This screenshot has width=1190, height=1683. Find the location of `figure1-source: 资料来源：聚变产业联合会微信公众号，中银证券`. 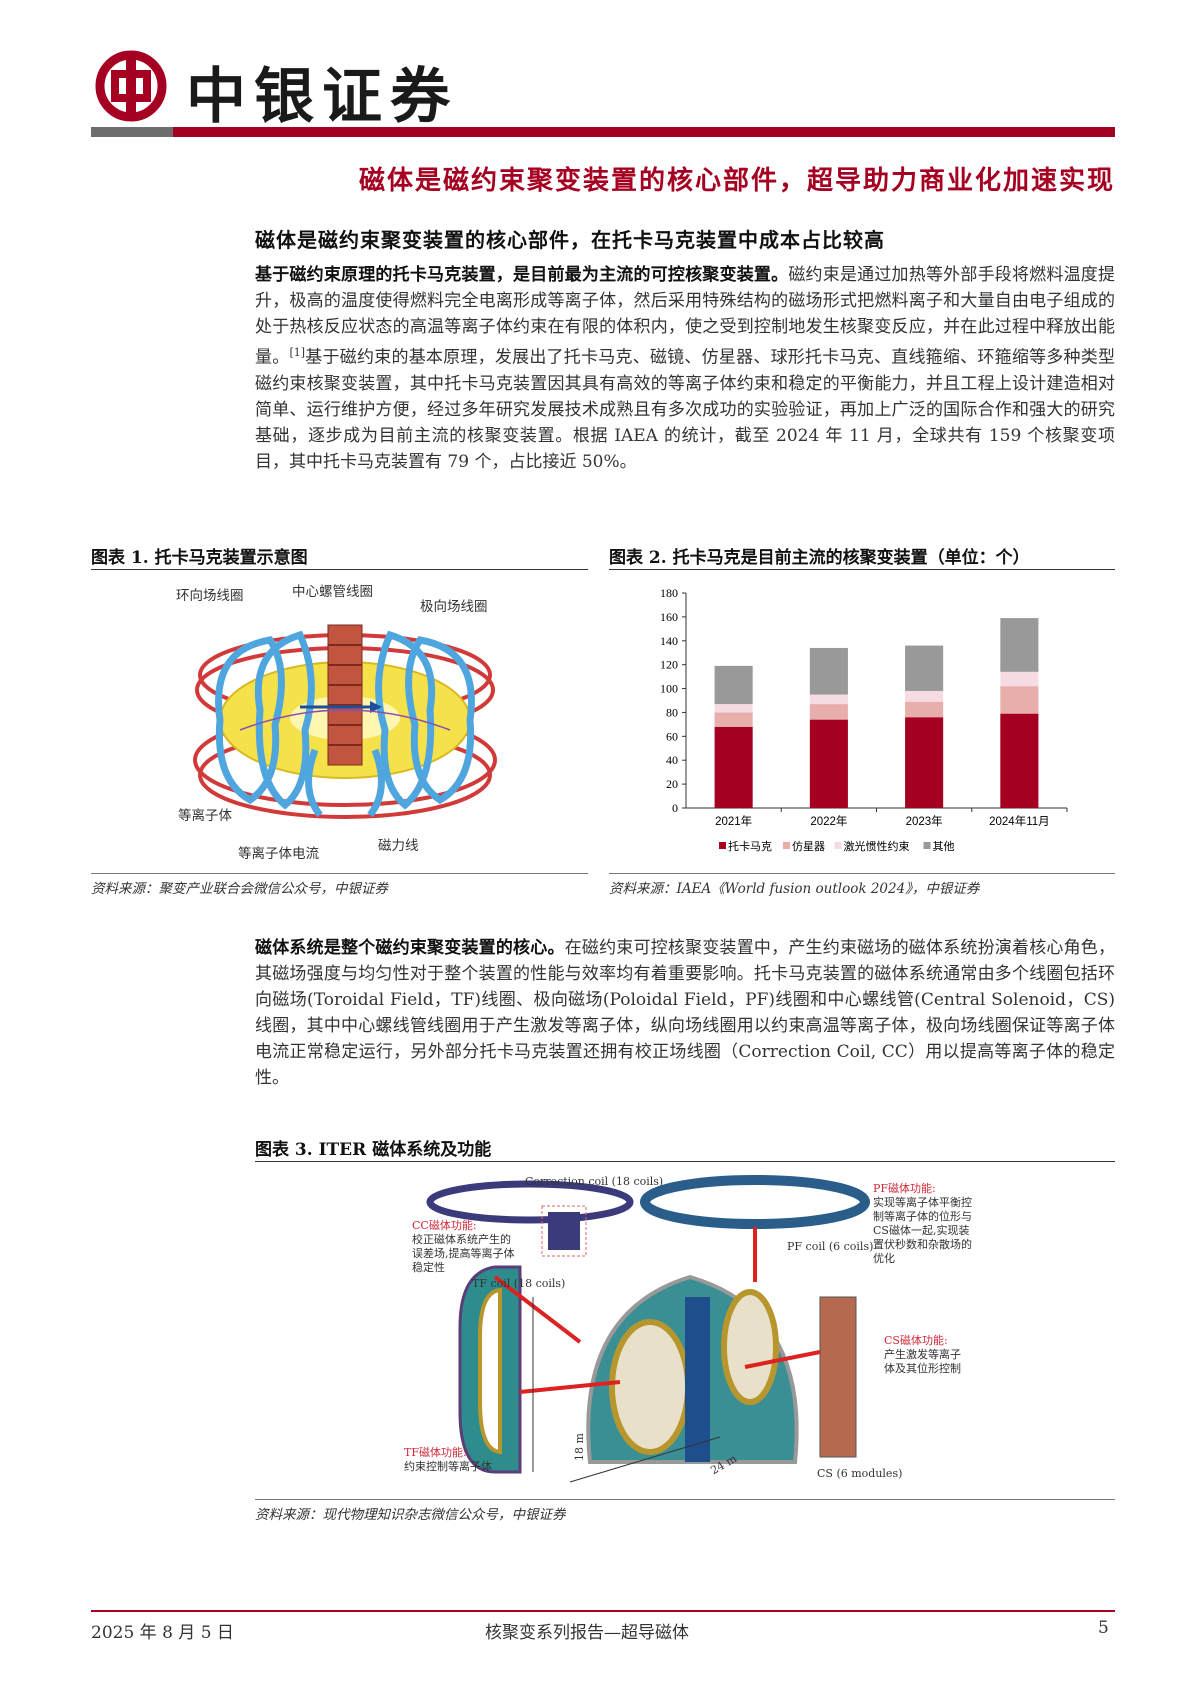

figure1-source: 资料来源：聚变产业联合会微信公众号，中银证券 is located at coordinates (239, 889).